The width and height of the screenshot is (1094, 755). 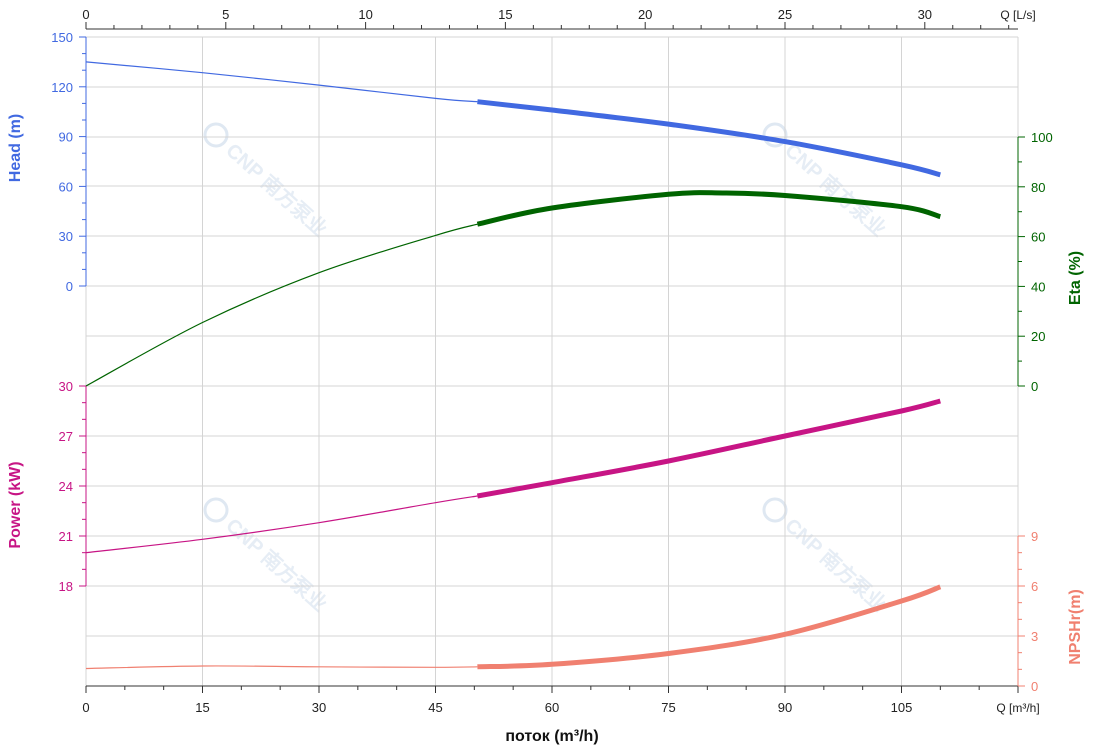 What do you see at coordinates (319, 707) in the screenshot?
I see `x-tick-label: 30` at bounding box center [319, 707].